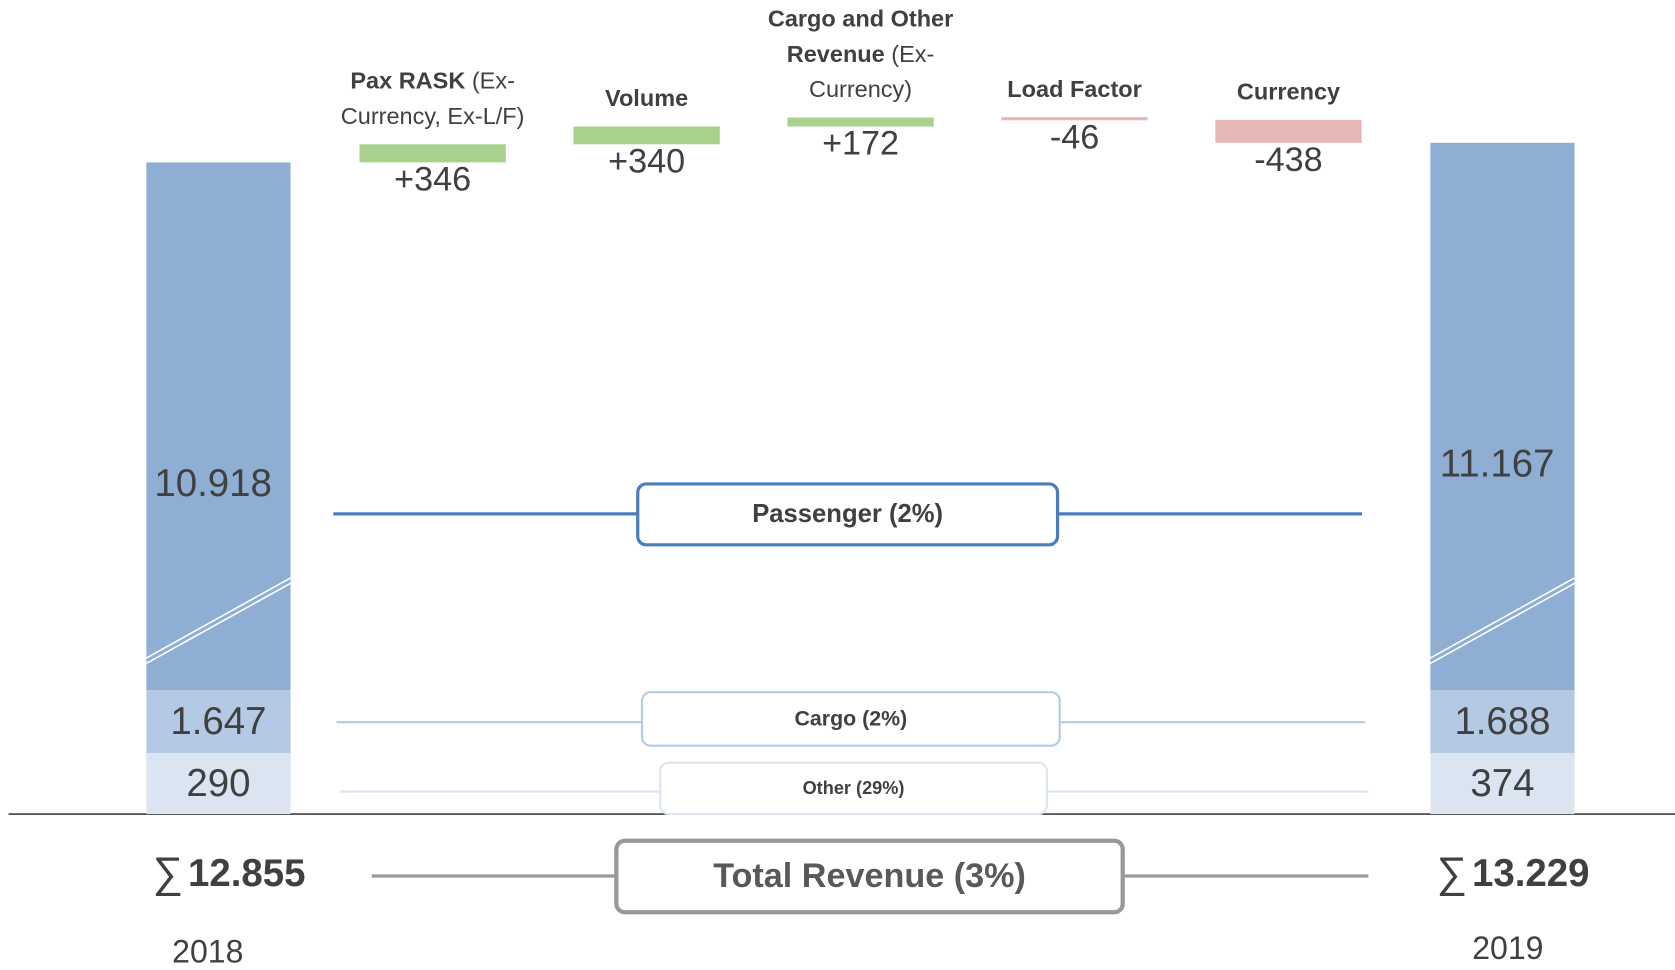  I want to click on total-box, so click(869, 876).